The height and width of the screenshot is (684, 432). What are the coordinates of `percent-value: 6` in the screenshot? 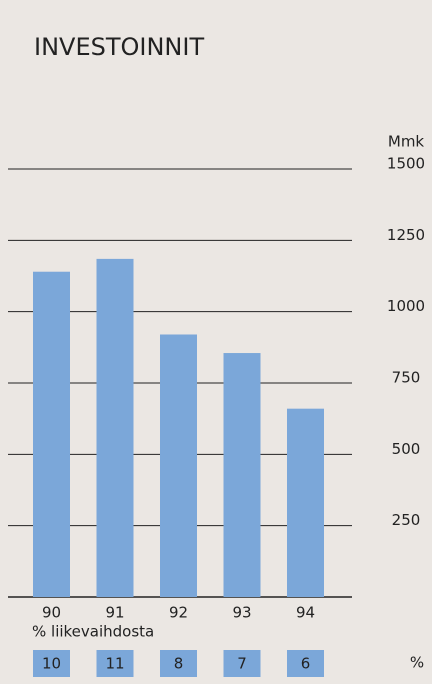 It's located at (306, 664).